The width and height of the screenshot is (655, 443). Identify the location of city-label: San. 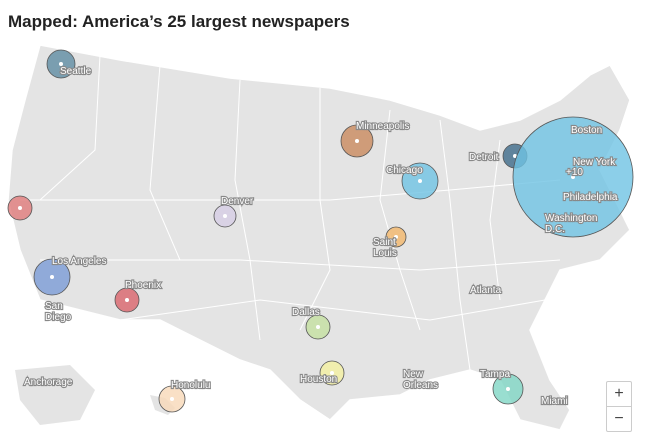
(54, 306).